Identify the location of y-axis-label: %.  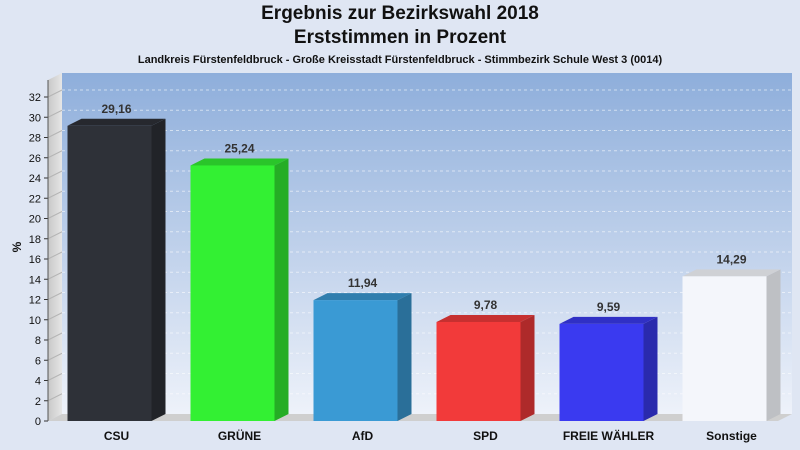
(17, 246).